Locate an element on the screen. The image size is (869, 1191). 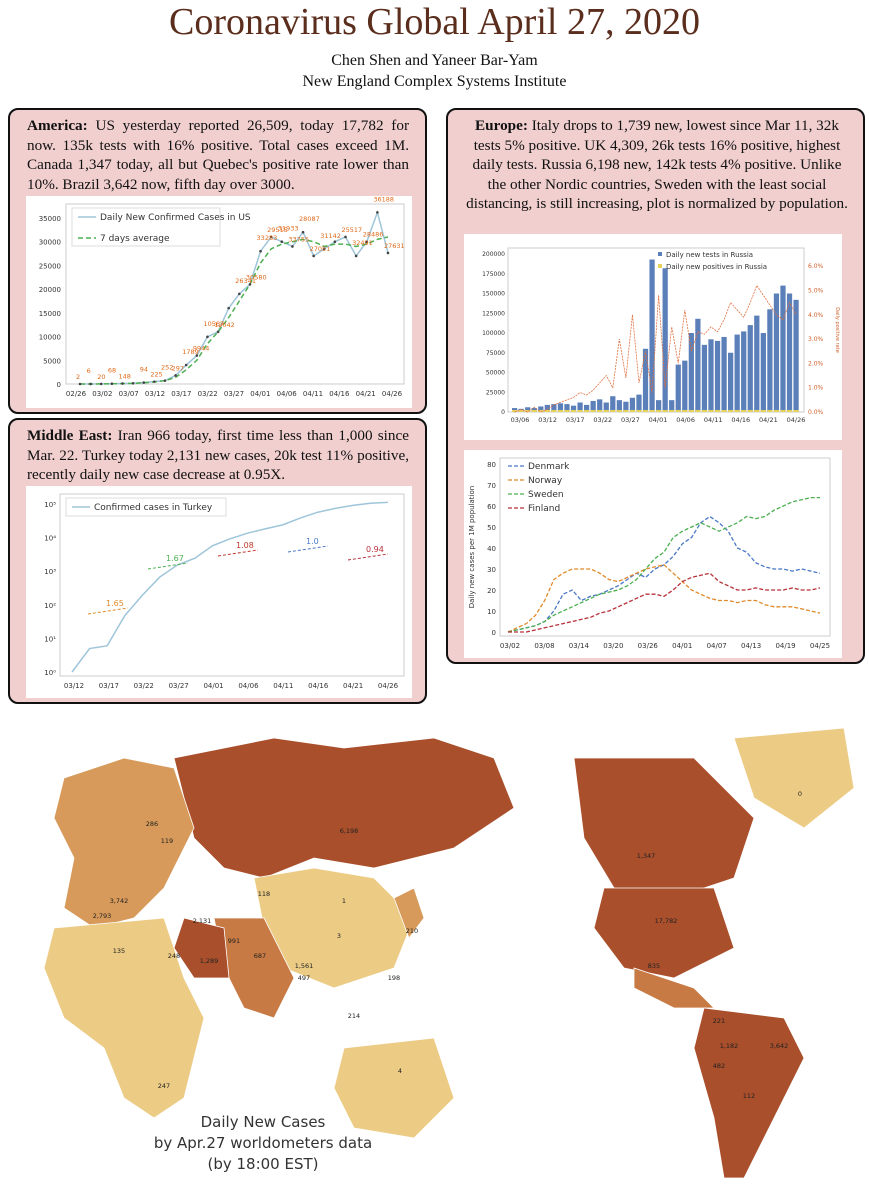
russia-y-tick: 100000 is located at coordinates (493, 333).